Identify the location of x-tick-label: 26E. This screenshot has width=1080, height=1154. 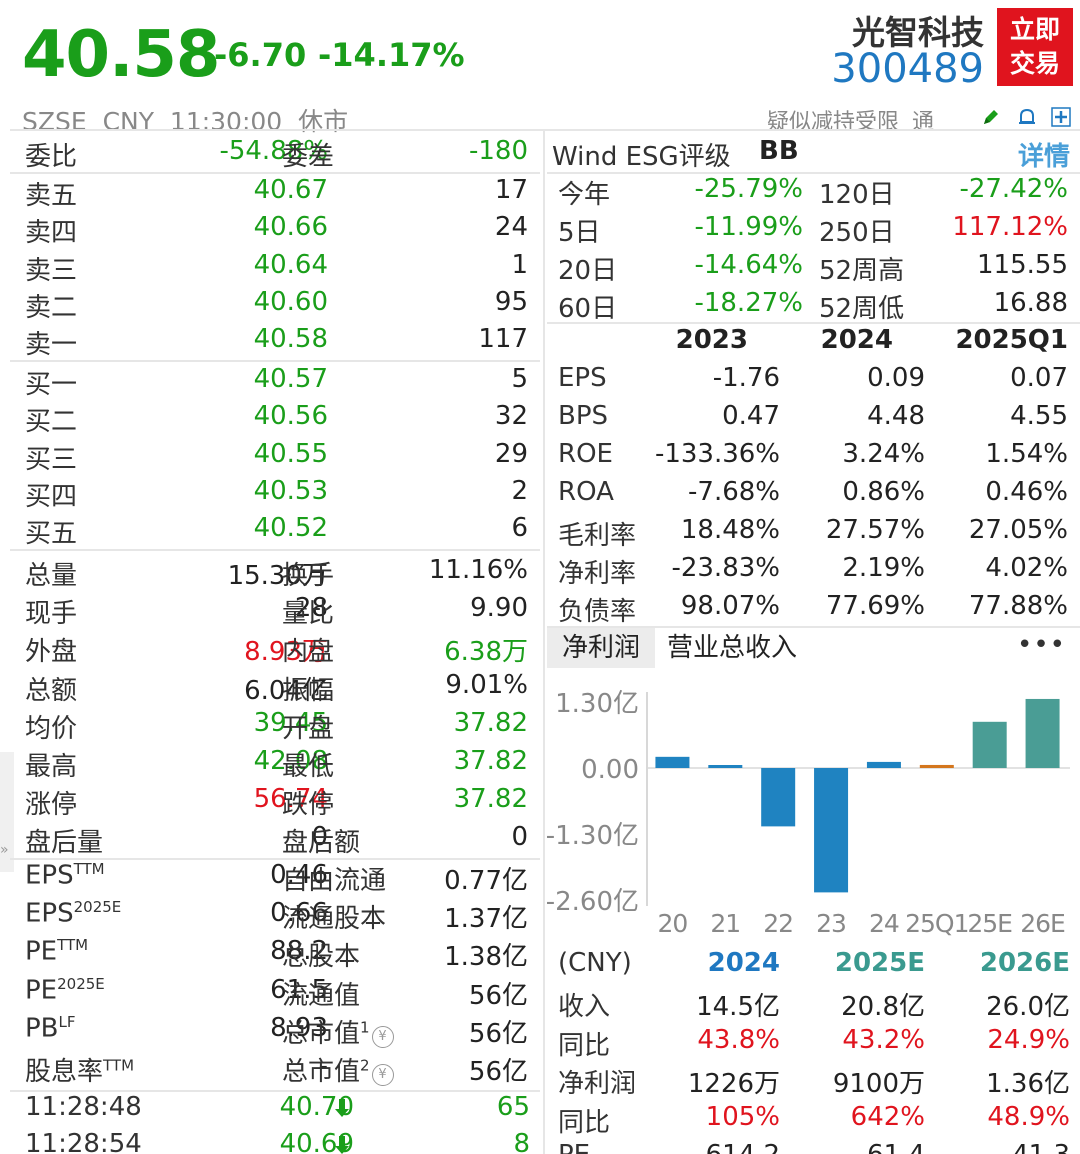
(1042, 923).